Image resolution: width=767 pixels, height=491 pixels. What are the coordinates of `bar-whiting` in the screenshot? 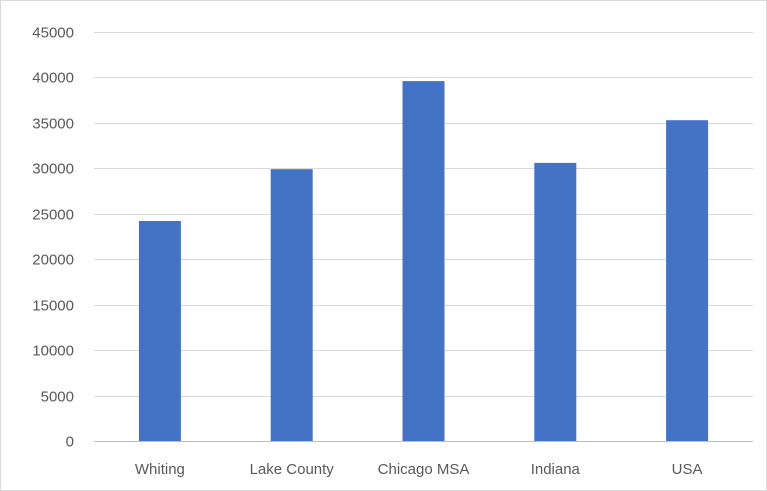 It's located at (159, 331).